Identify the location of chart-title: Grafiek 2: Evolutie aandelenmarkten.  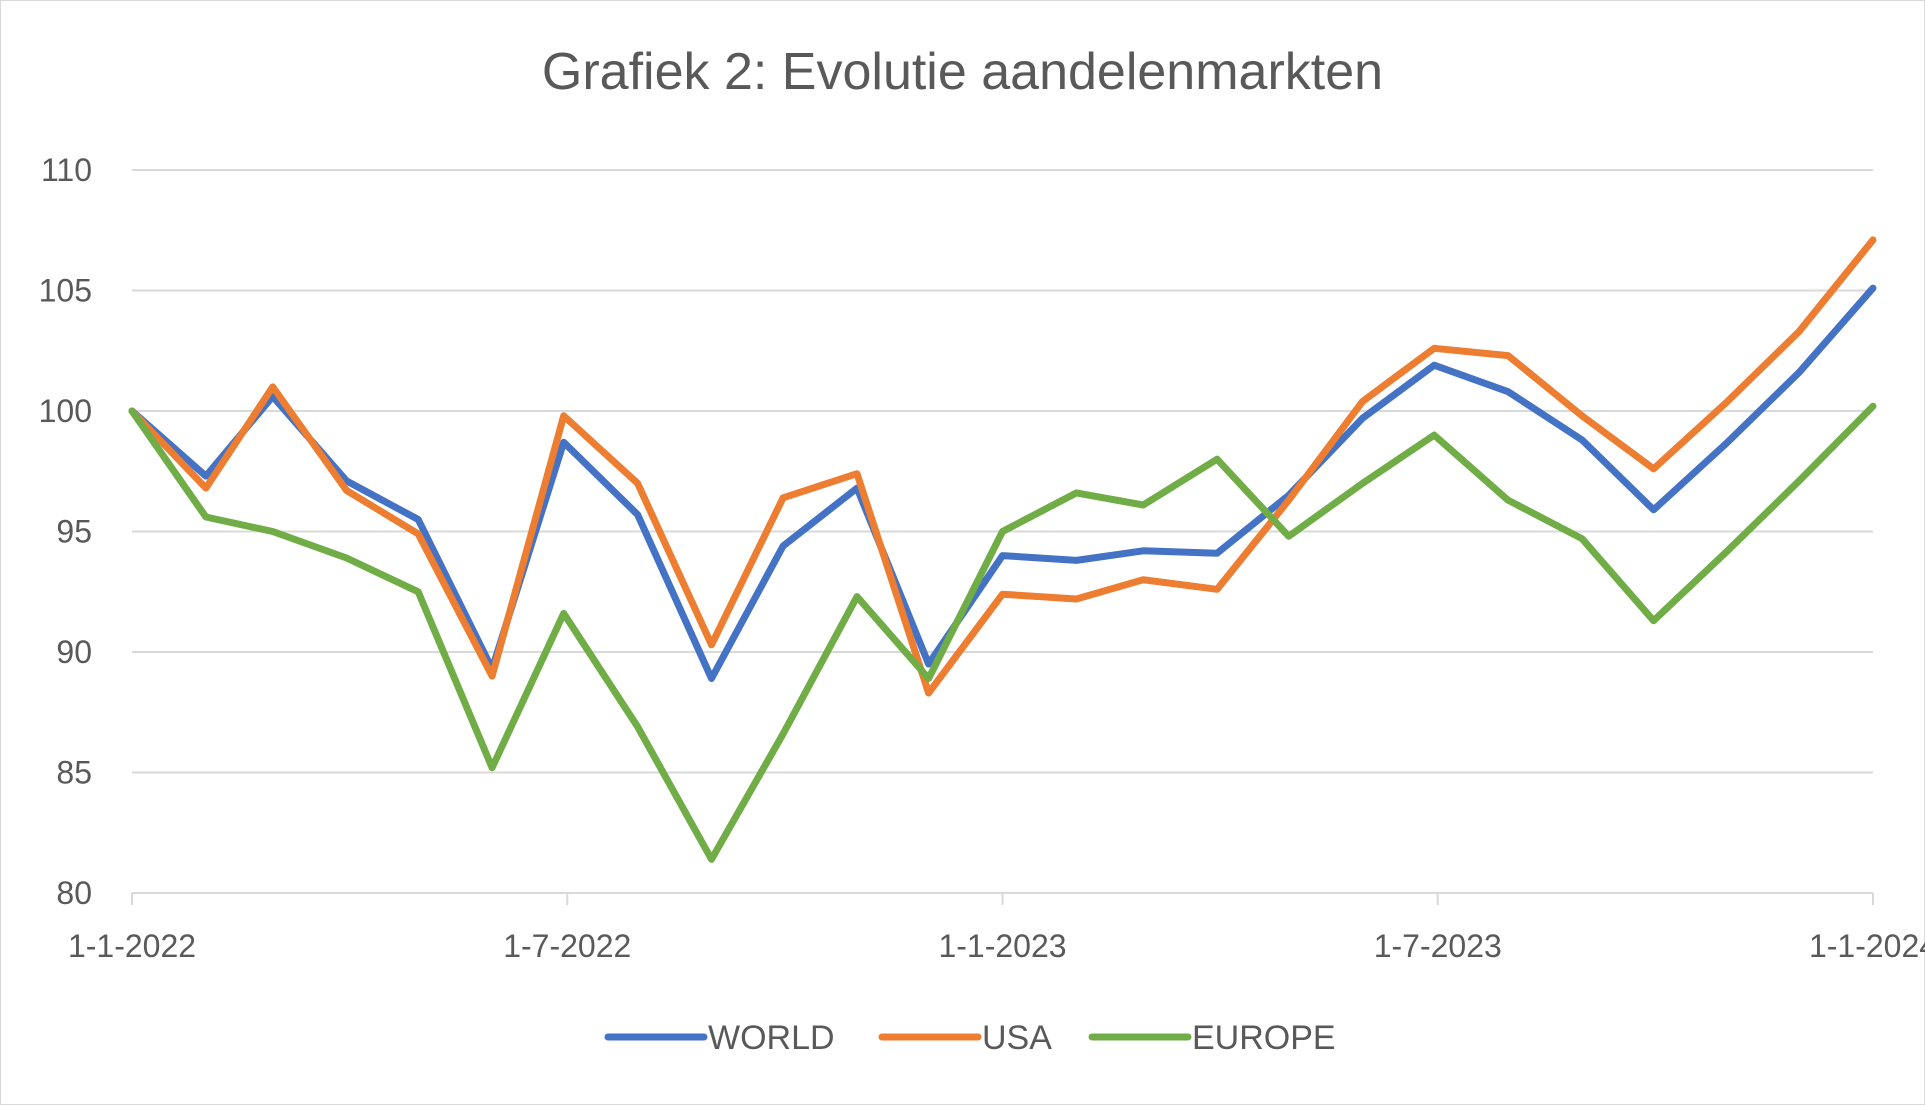
(962, 72).